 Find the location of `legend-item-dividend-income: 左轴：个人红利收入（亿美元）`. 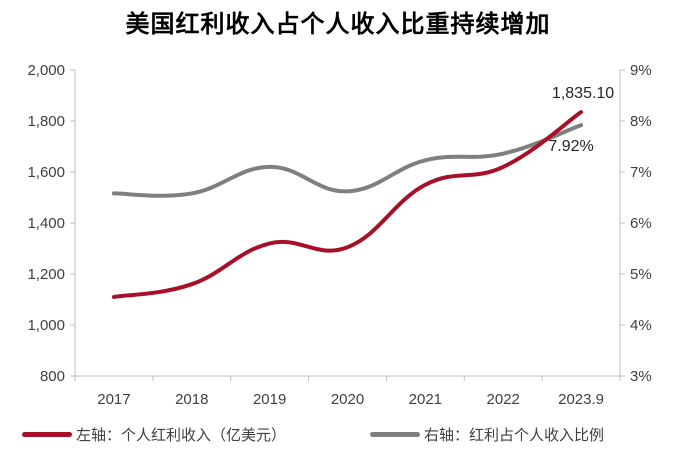

legend-item-dividend-income: 左轴：个人红利收入（亿美元） is located at coordinates (154, 434).